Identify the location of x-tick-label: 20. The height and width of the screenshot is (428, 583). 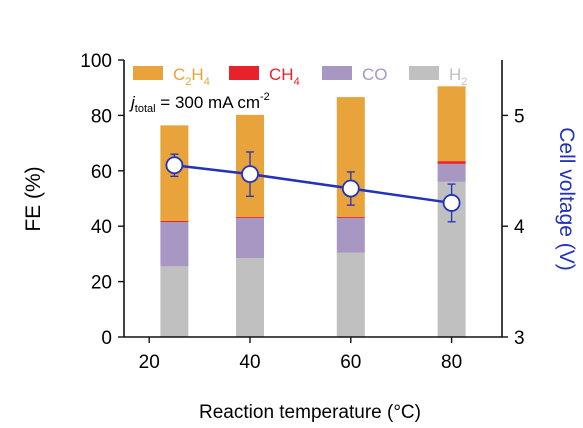
(149, 362).